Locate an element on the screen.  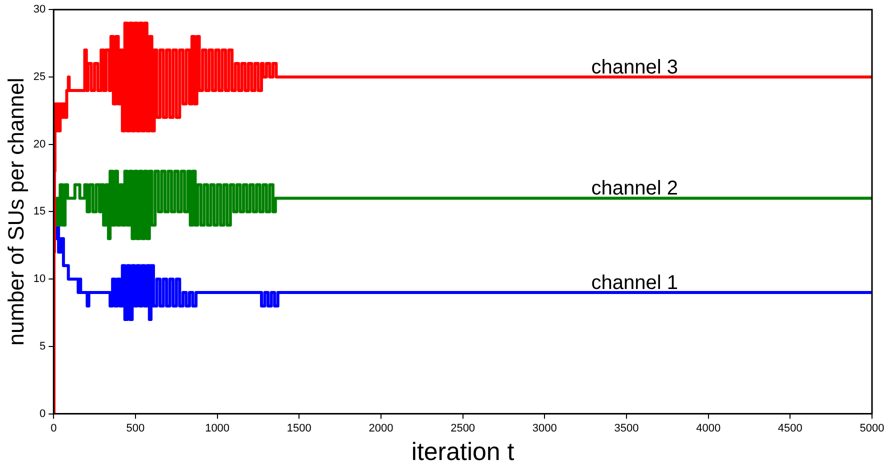
x-tick-label: 3500 is located at coordinates (626, 428).